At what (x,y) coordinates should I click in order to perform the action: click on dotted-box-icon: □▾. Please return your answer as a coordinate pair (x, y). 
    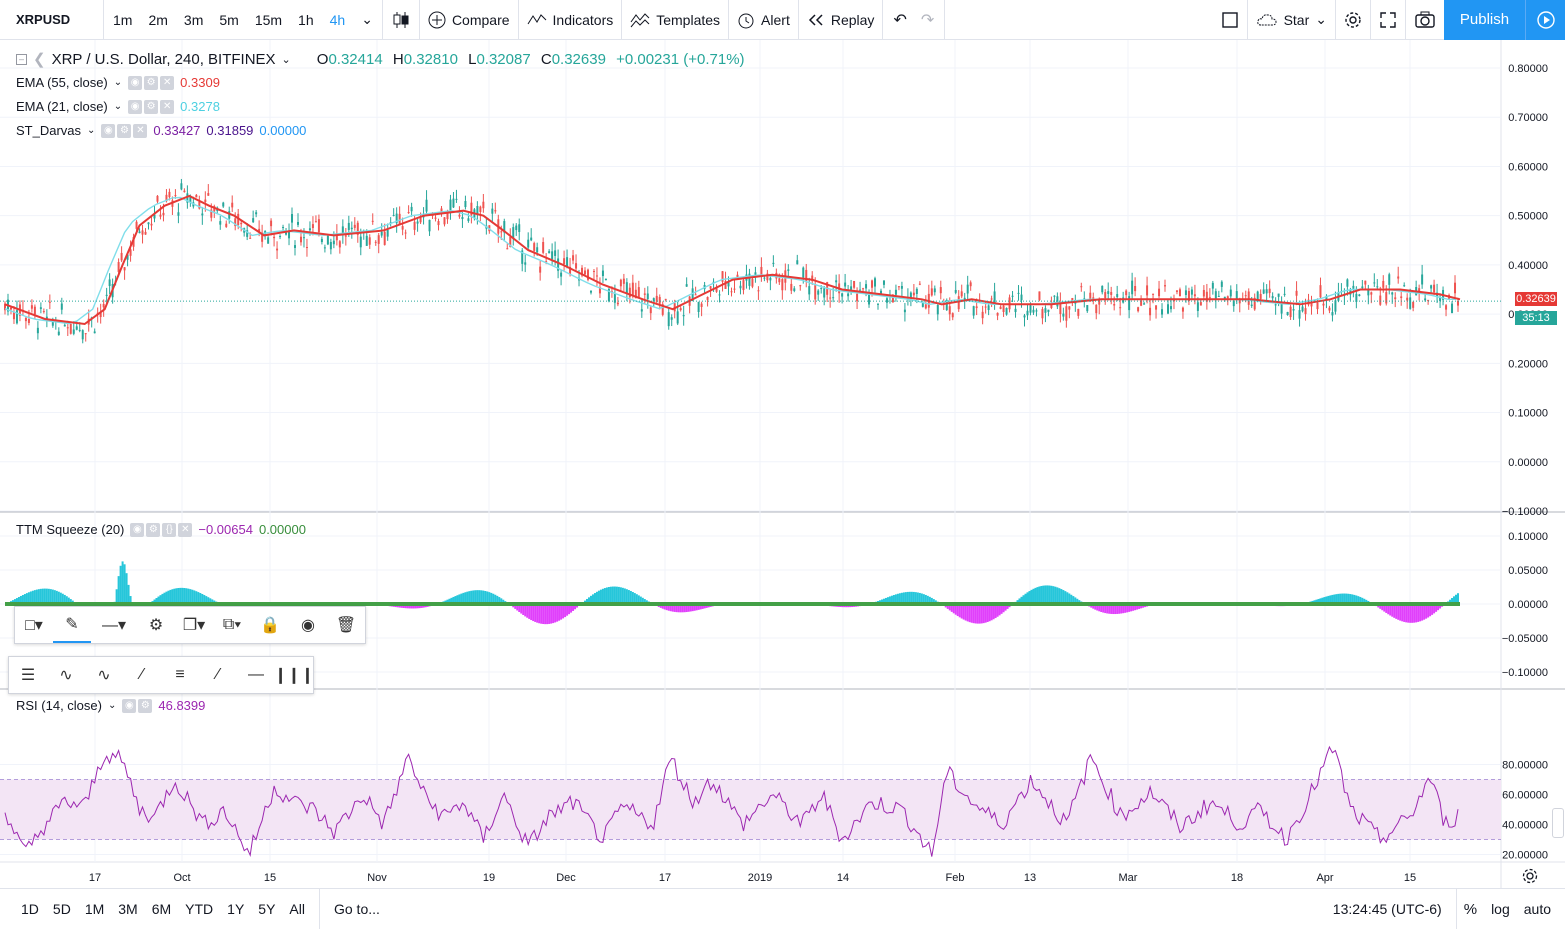
    Looking at the image, I should click on (34, 625).